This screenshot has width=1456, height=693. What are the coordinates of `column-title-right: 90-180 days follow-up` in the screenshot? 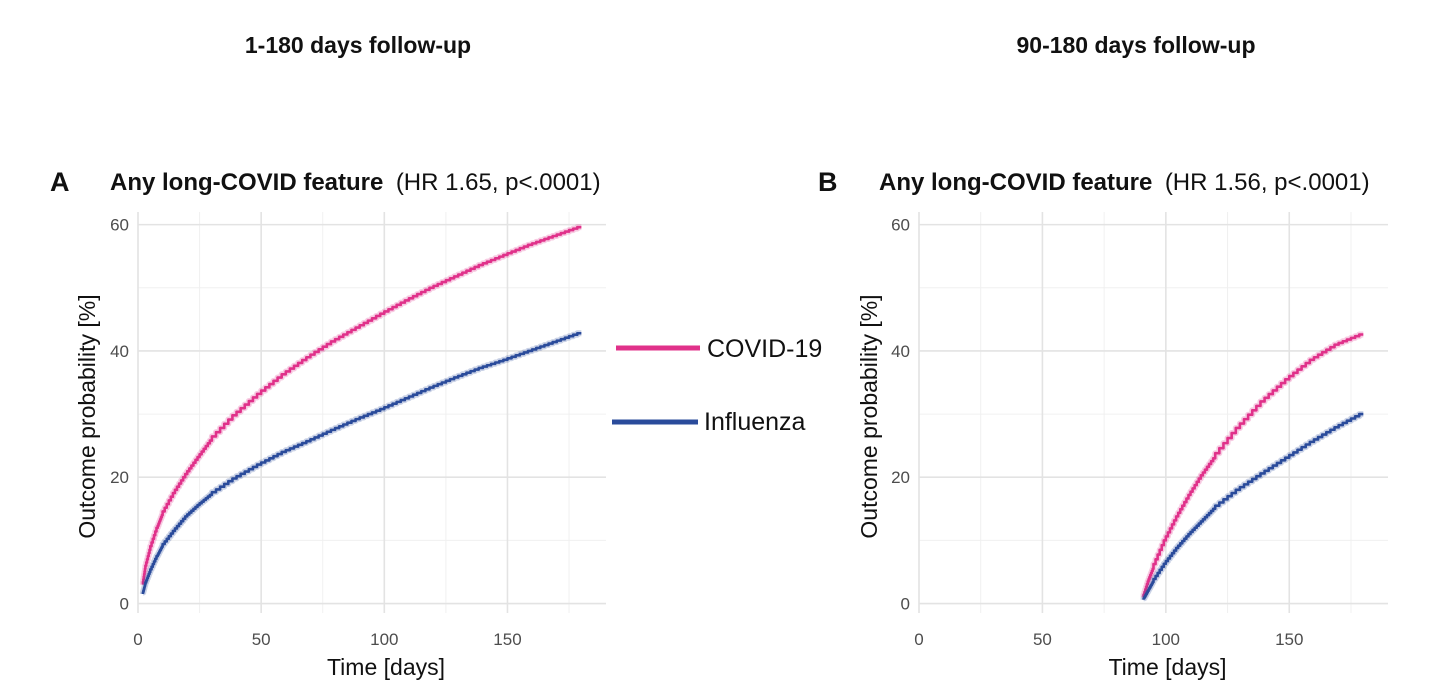 It's located at (1135, 45).